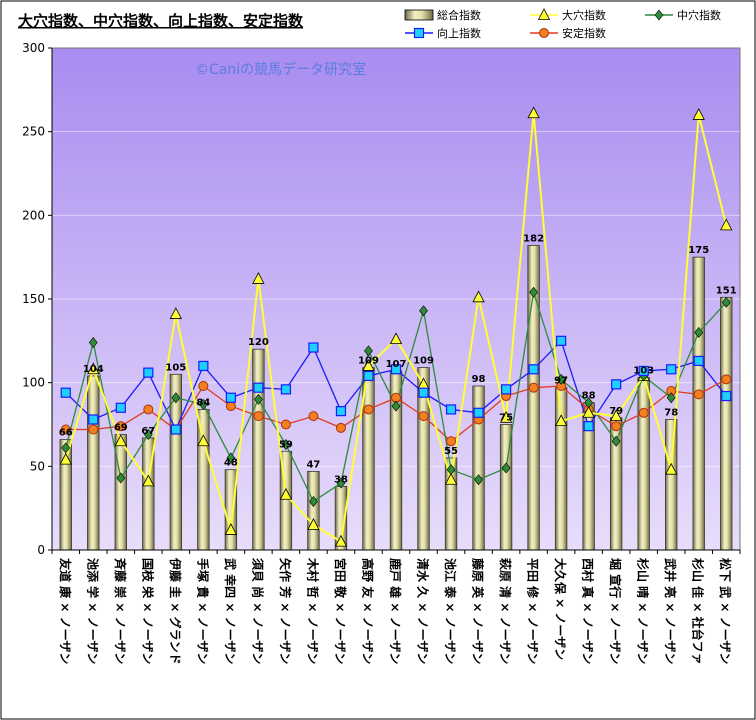 The width and height of the screenshot is (756, 720). I want to click on x-tick-label: 杉山 晴 × ノーザン, so click(643, 611).